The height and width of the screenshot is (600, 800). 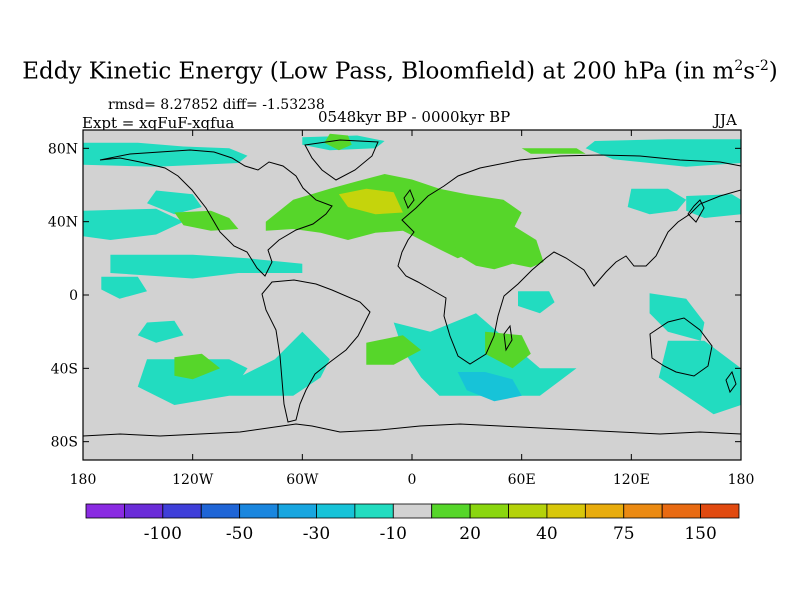 What do you see at coordinates (370, 201) in the screenshot?
I see `region-north-atlantic-core` at bounding box center [370, 201].